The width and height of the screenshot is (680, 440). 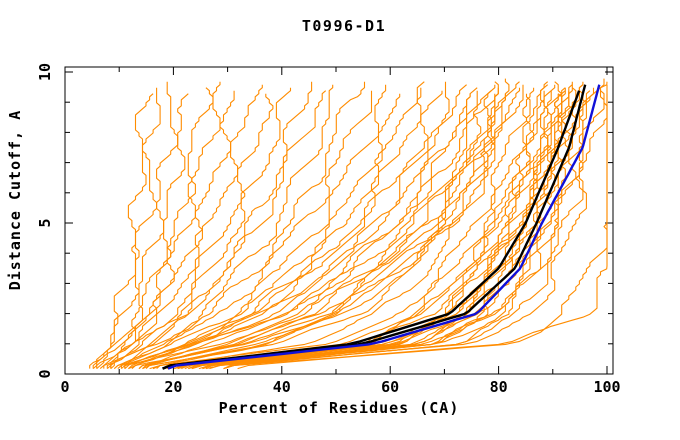 What do you see at coordinates (173, 387) in the screenshot?
I see `x-tick-label: 20` at bounding box center [173, 387].